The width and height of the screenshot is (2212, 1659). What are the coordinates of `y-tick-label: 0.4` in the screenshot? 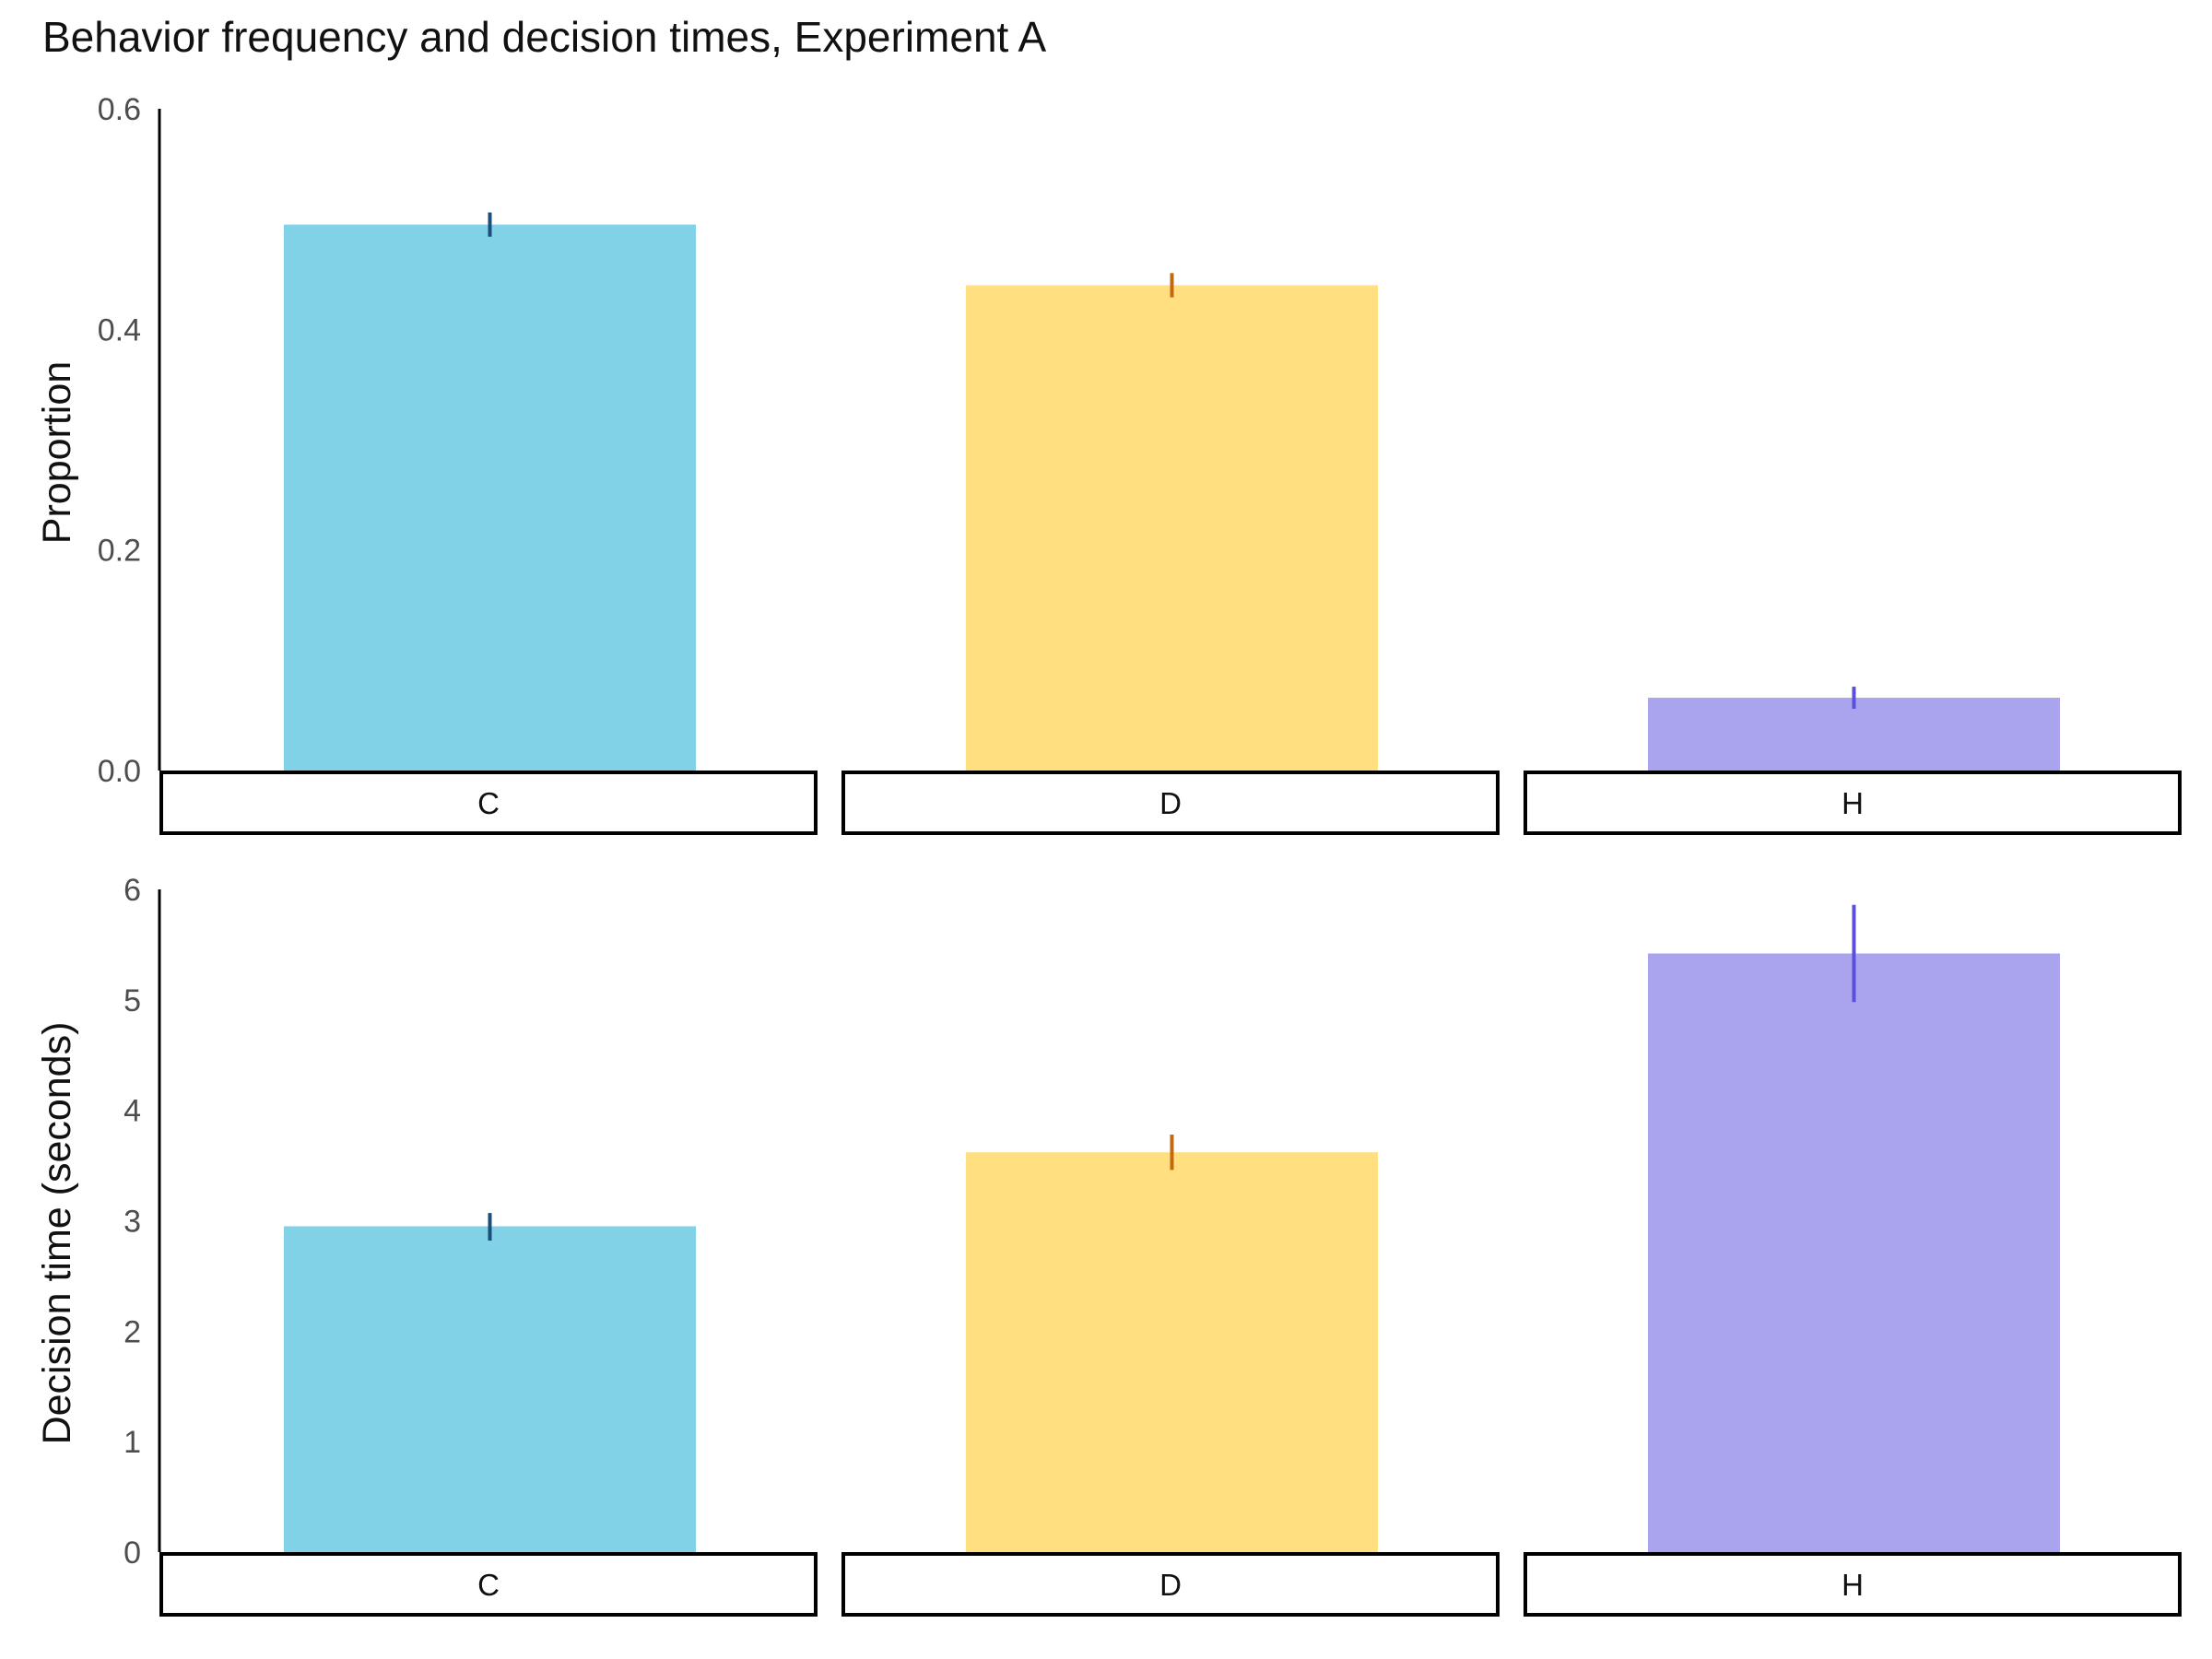 It's located at (119, 329).